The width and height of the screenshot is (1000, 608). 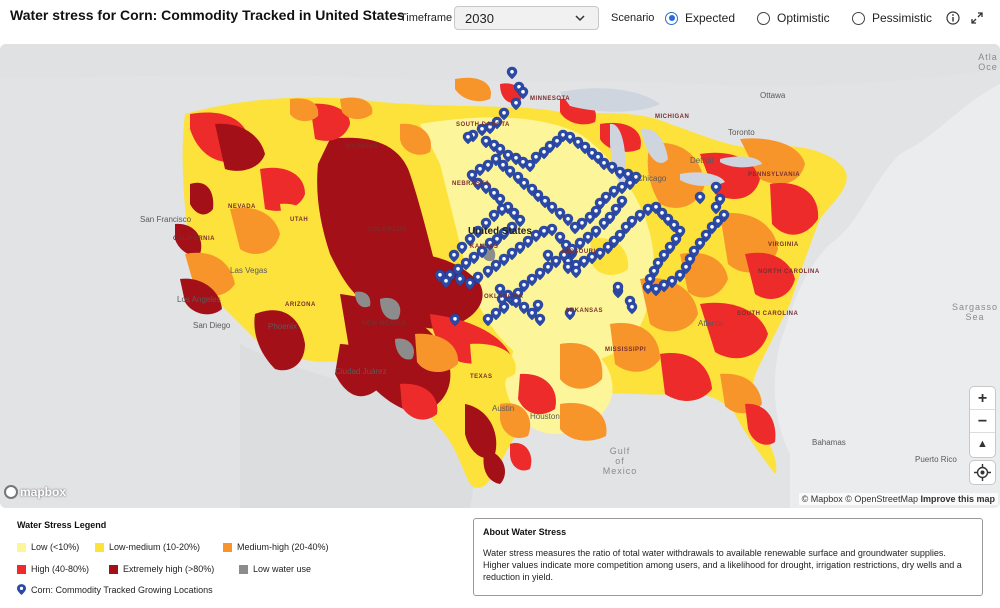 What do you see at coordinates (977, 18) in the screenshot?
I see `expand-icon` at bounding box center [977, 18].